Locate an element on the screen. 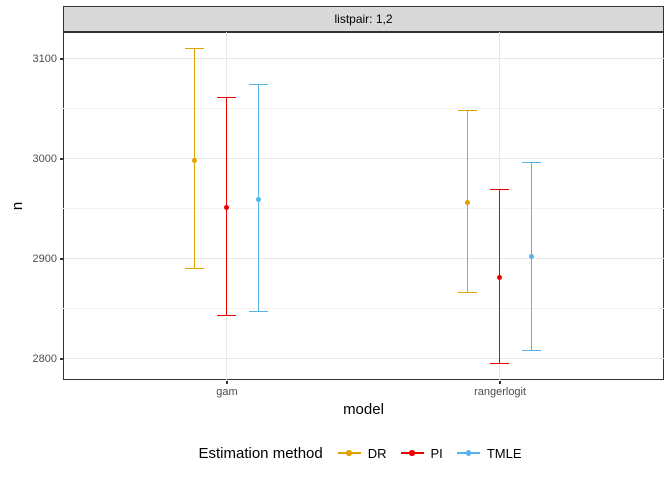 The width and height of the screenshot is (672, 480). y-tick-label: 2800 is located at coordinates (44, 359).